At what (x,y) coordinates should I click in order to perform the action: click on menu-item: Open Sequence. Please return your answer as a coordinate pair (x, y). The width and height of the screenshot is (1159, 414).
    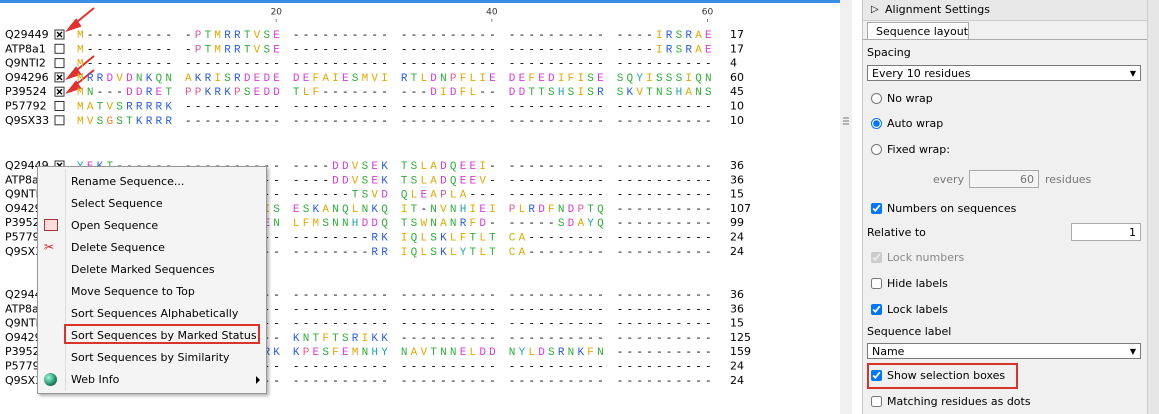
    Looking at the image, I should click on (115, 225).